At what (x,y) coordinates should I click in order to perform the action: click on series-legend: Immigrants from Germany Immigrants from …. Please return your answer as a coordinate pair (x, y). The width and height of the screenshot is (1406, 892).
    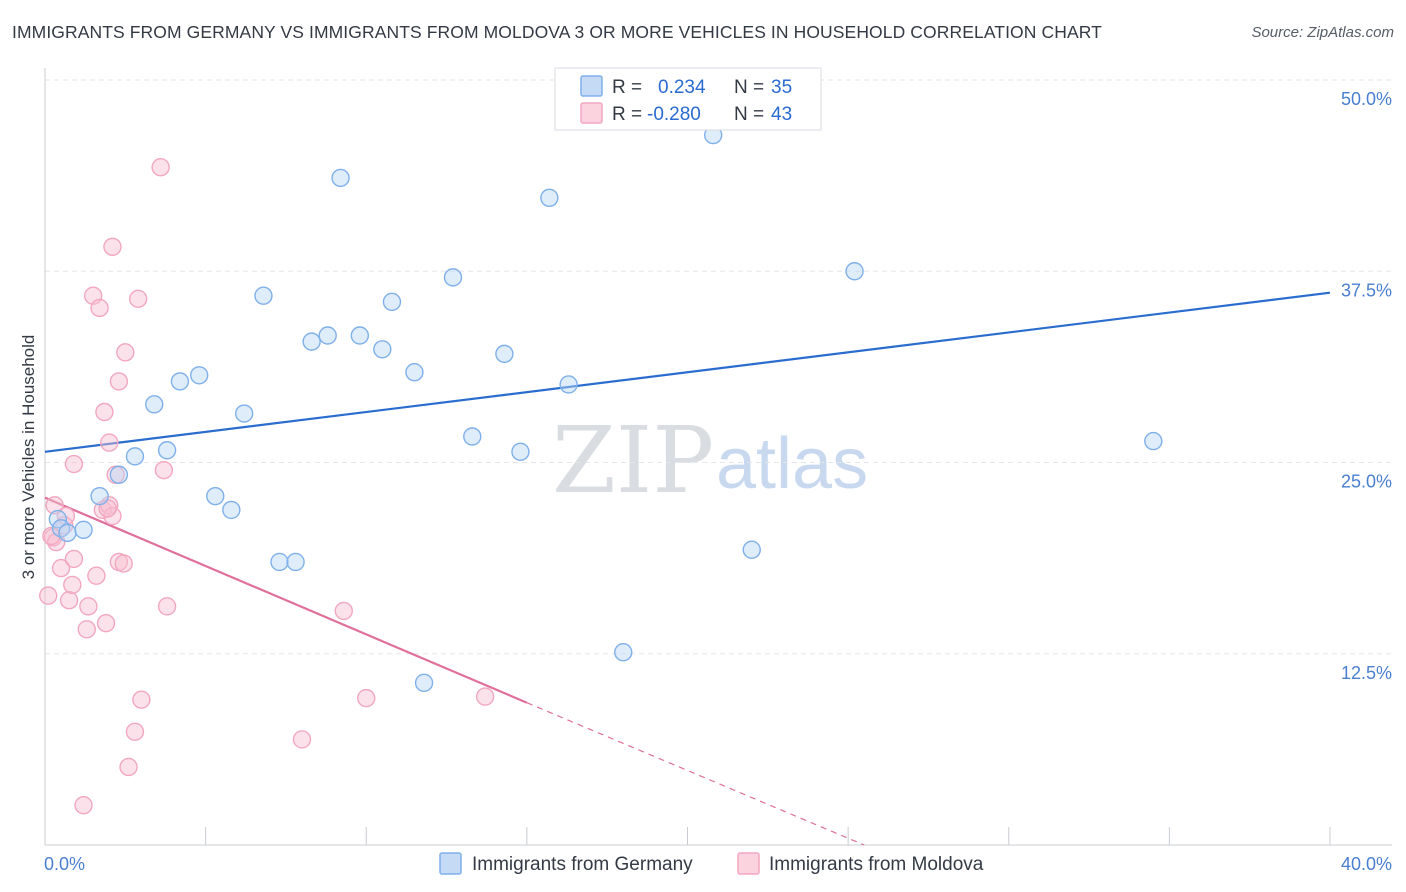
    Looking at the image, I should click on (711, 863).